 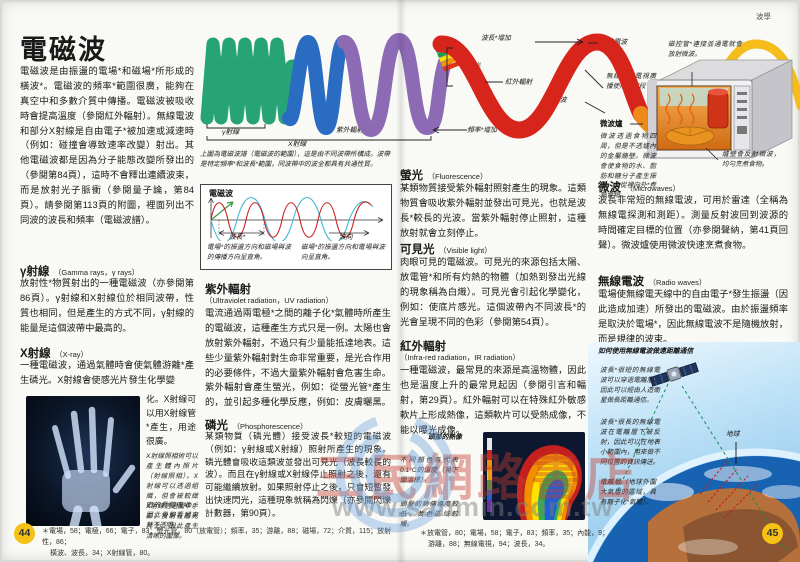 I want to click on left-footnote-line2: 橫波、波長，34；X射線管，80。, so click(x=102, y=553).